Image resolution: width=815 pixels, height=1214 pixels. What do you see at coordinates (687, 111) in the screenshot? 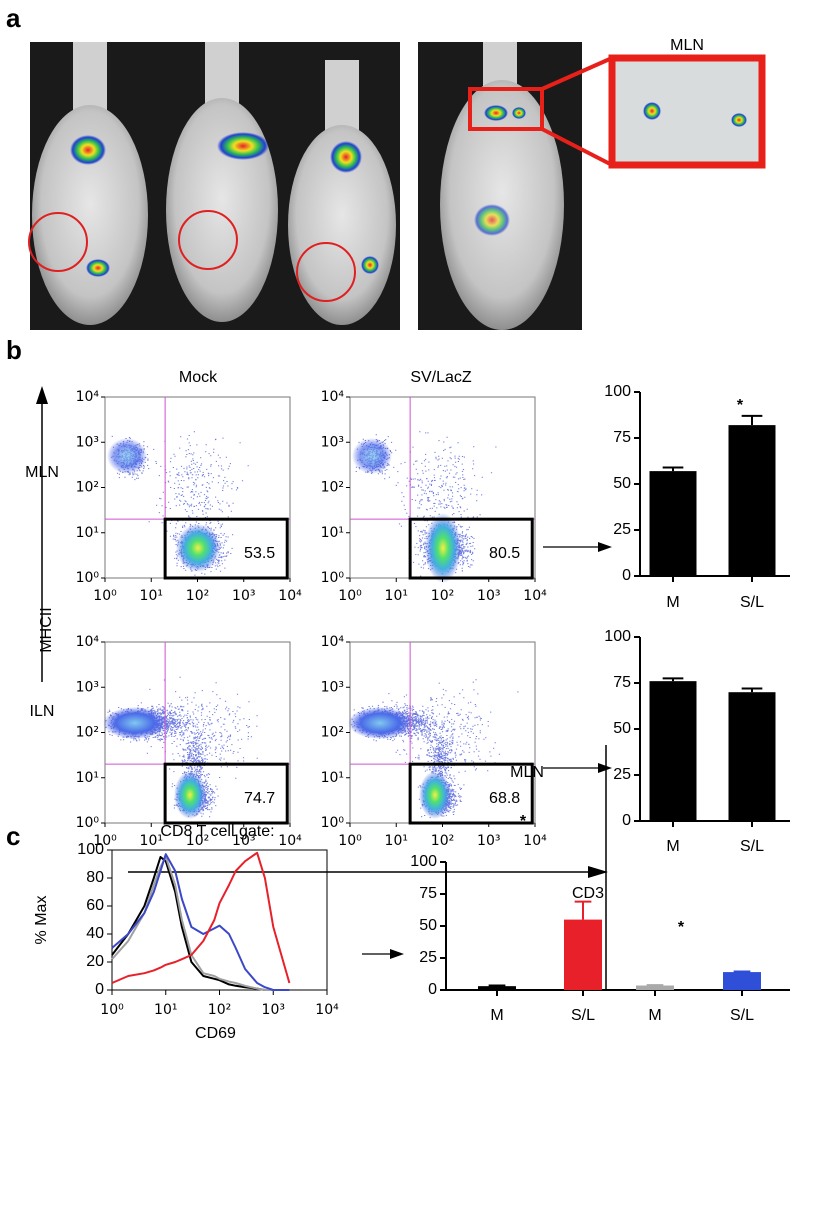
I see `zoom-inset` at bounding box center [687, 111].